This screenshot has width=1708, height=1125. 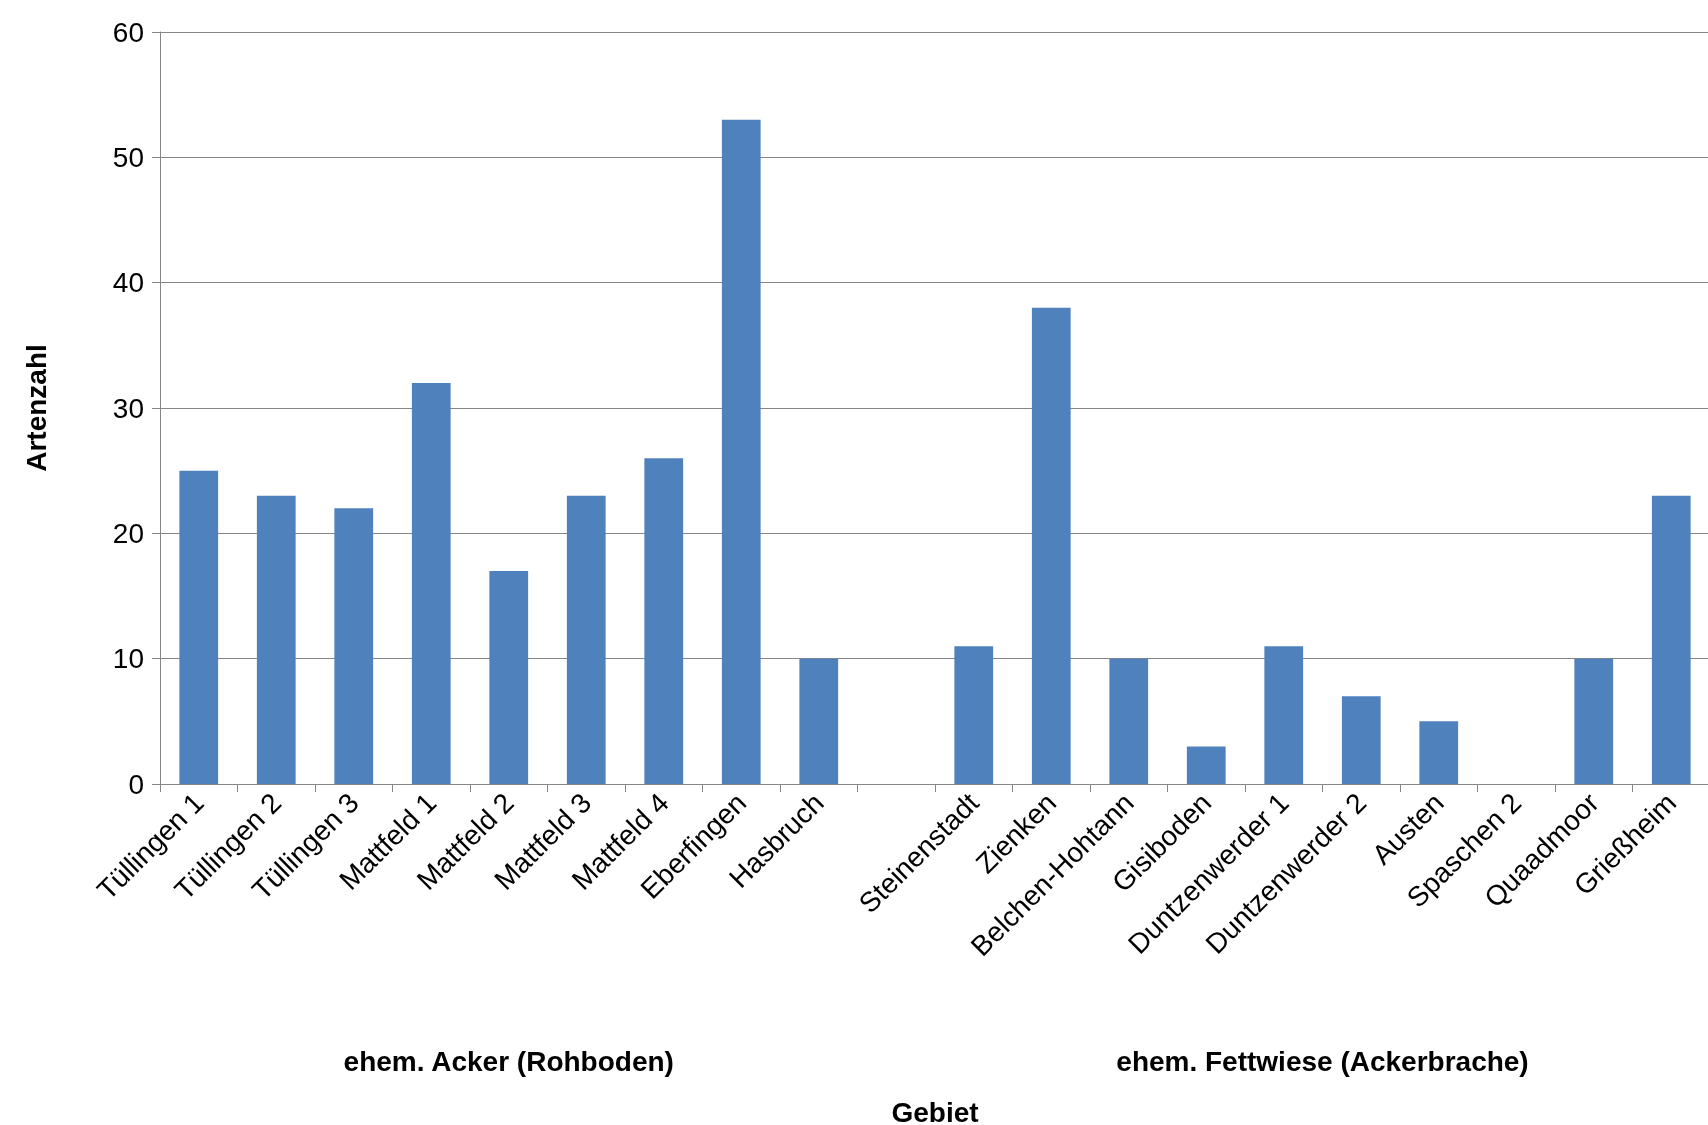 What do you see at coordinates (36, 408) in the screenshot?
I see `y-axis-title: Artenzahl` at bounding box center [36, 408].